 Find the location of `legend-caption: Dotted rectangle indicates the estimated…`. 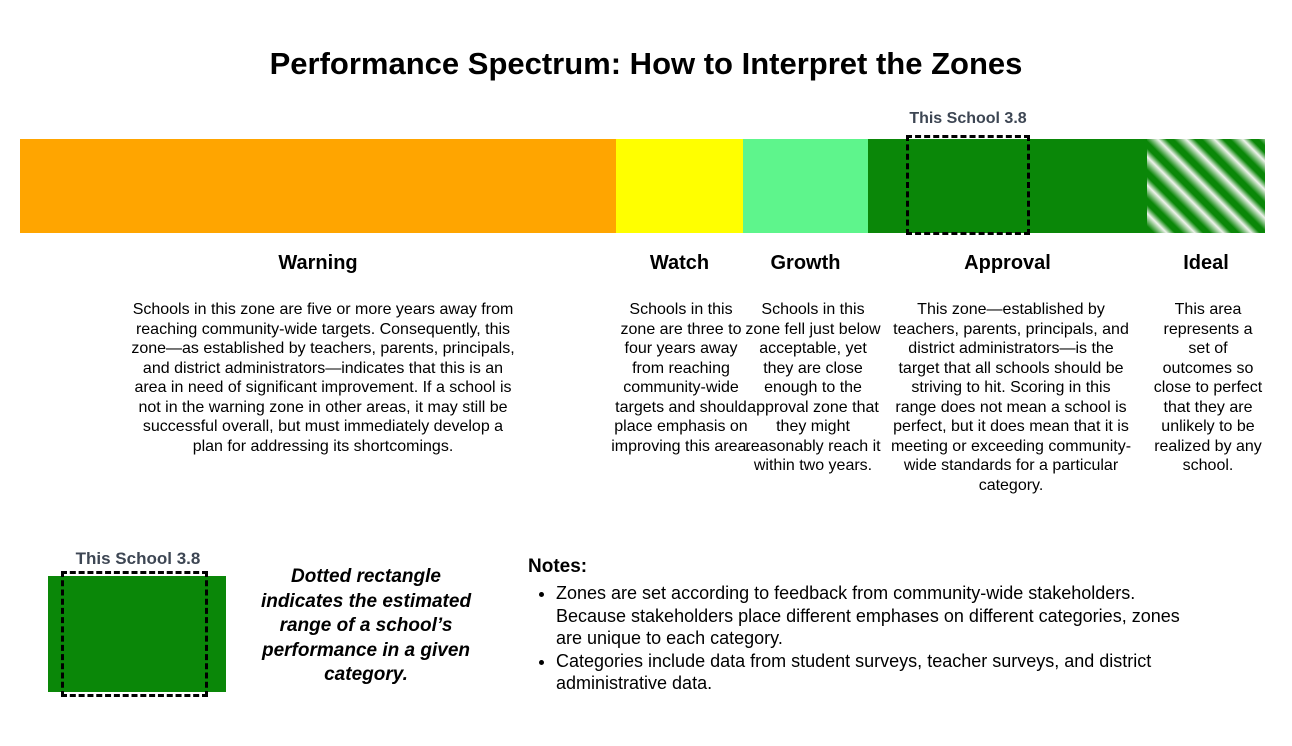

legend-caption: Dotted rectangle indicates the estimated… is located at coordinates (366, 625).